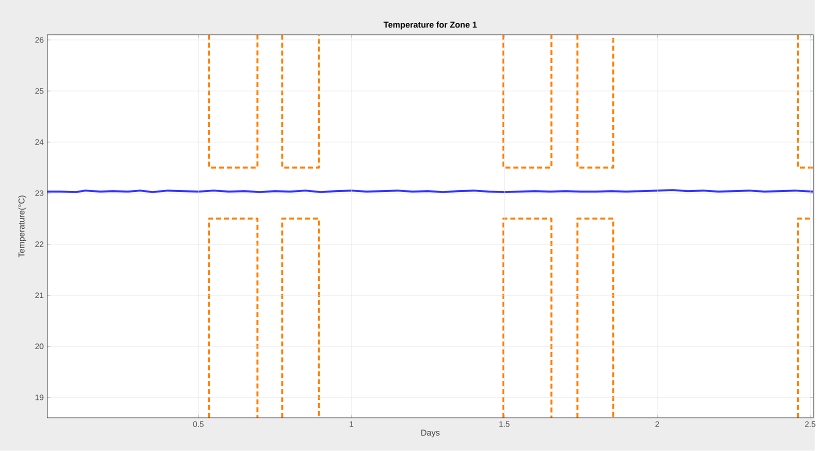 This screenshot has width=819, height=451. Describe the element at coordinates (22, 227) in the screenshot. I see `y-axis-title: Temperature(°C)` at that location.